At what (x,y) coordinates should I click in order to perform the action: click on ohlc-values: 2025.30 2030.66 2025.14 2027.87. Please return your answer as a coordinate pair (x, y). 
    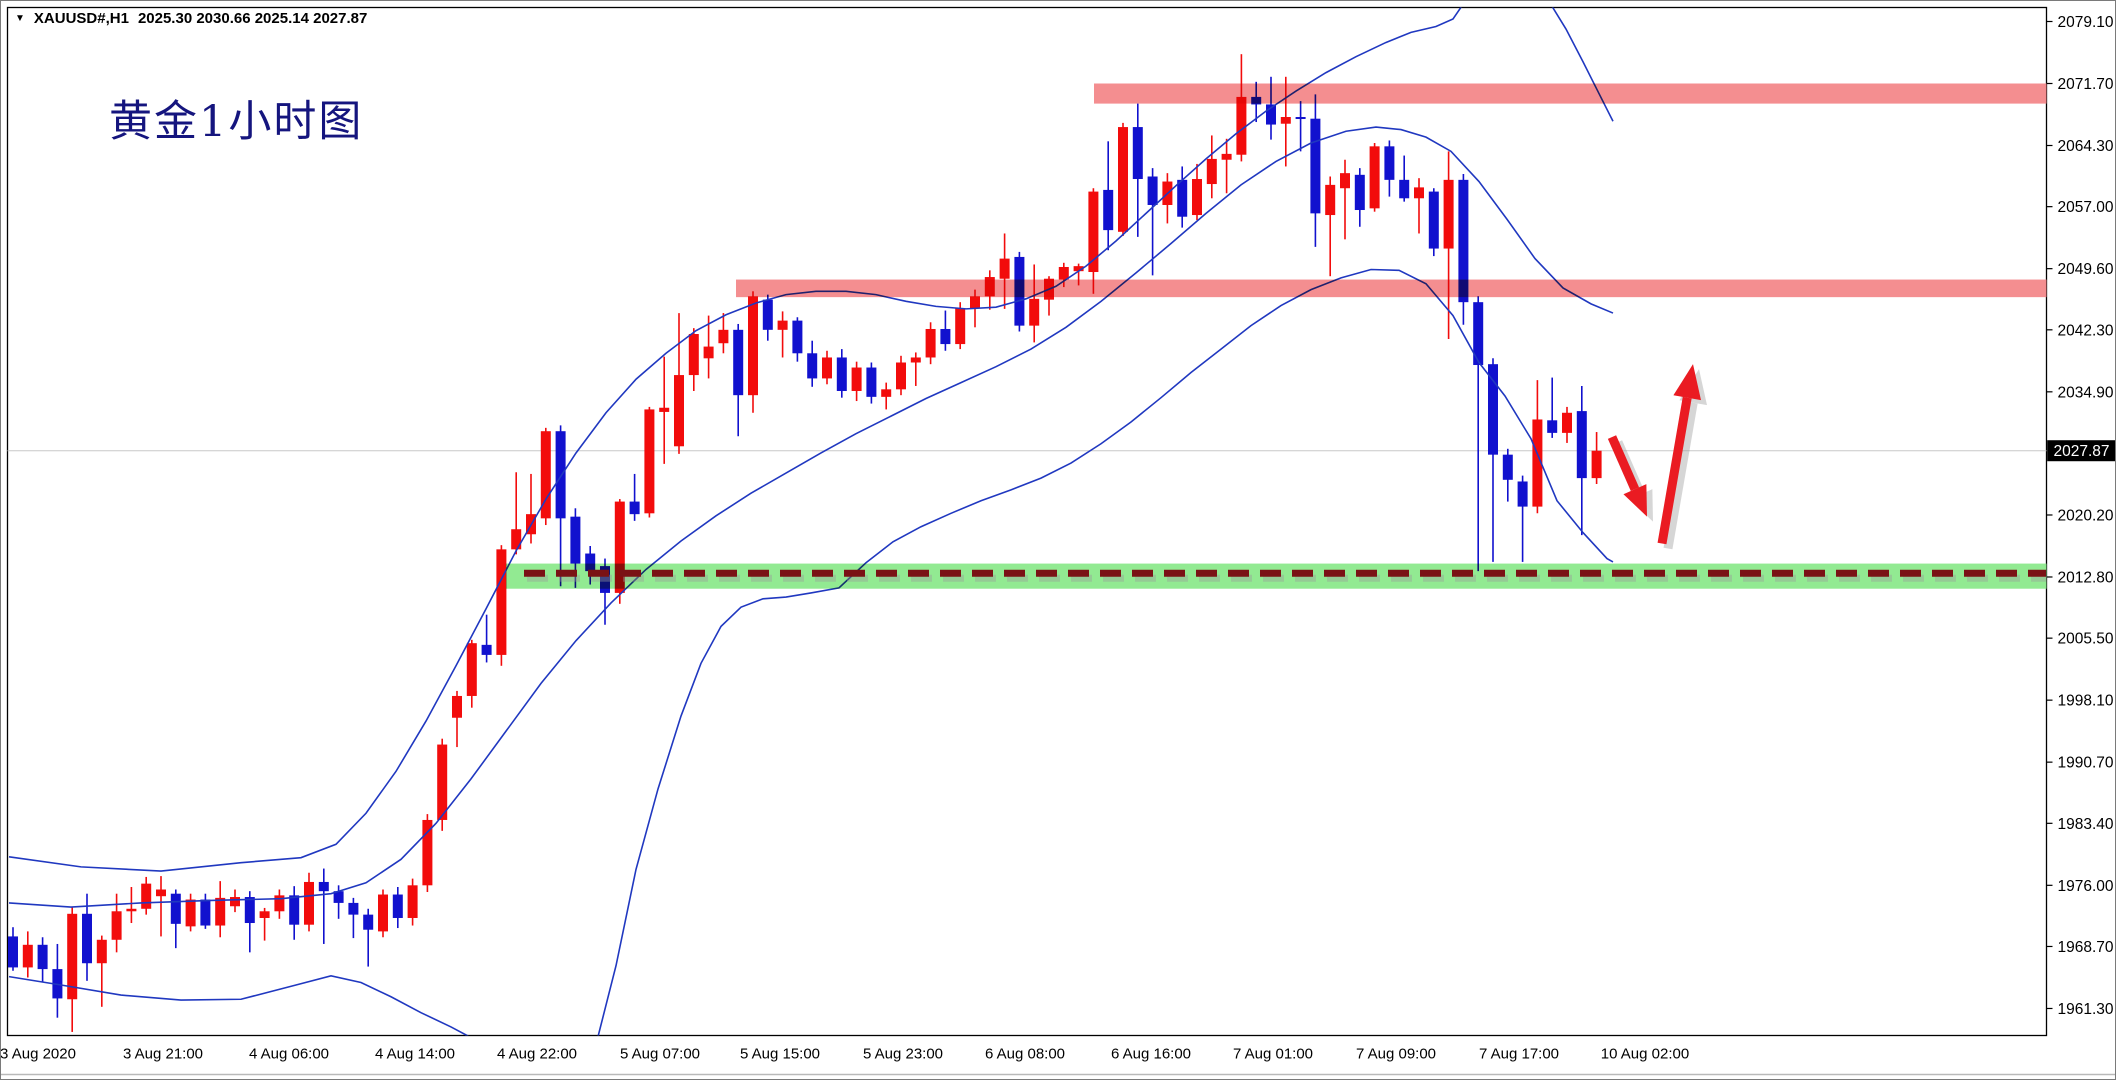
    Looking at the image, I should click on (252, 18).